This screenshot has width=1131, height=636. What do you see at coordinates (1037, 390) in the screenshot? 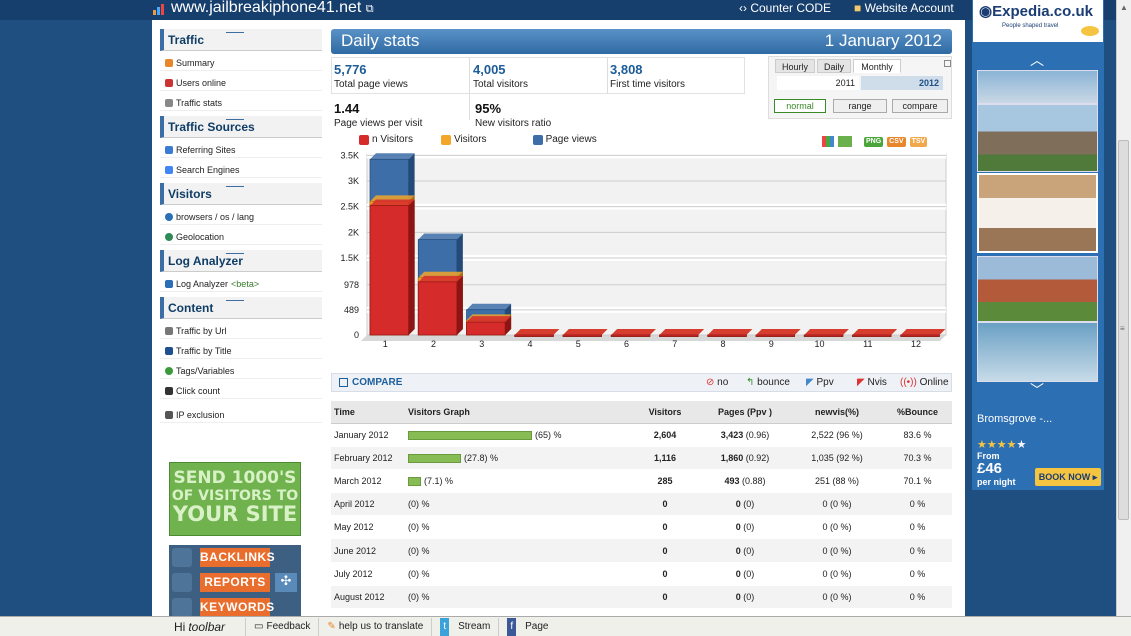
I see `ad-down-arrow: ﹀` at bounding box center [1037, 390].